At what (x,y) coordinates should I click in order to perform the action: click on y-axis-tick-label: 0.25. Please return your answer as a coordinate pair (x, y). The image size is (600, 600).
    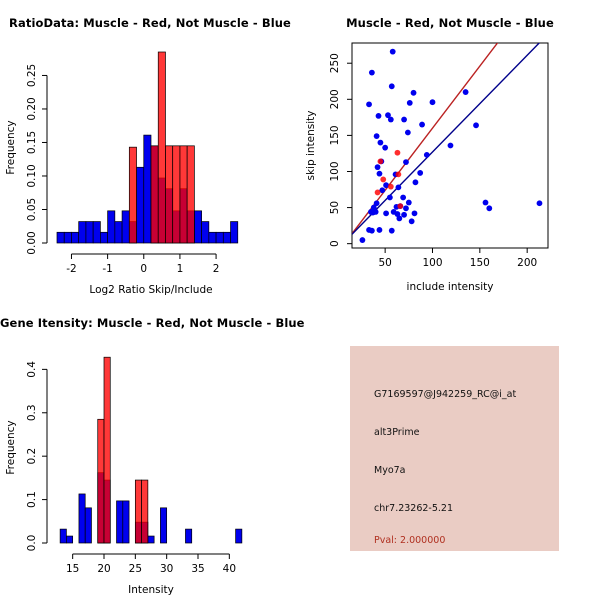
    Looking at the image, I should click on (32, 75).